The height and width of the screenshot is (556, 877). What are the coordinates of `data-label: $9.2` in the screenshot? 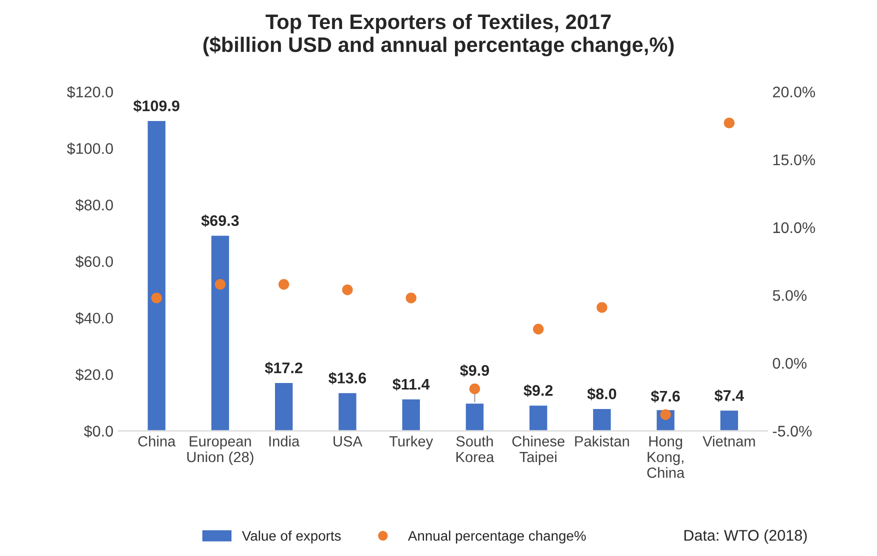 It's located at (538, 390).